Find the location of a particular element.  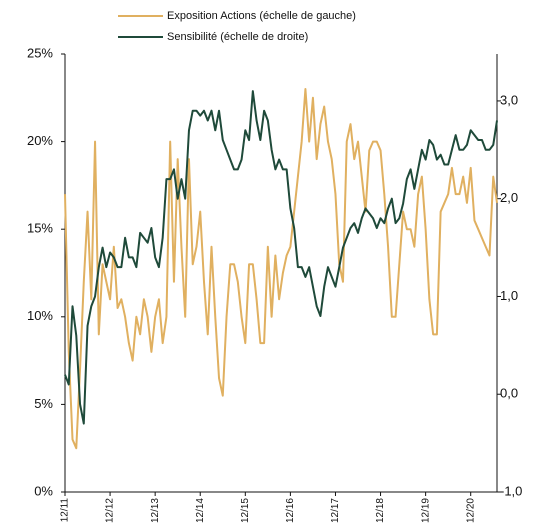

y-tick-label: 20% is located at coordinates (40, 140).